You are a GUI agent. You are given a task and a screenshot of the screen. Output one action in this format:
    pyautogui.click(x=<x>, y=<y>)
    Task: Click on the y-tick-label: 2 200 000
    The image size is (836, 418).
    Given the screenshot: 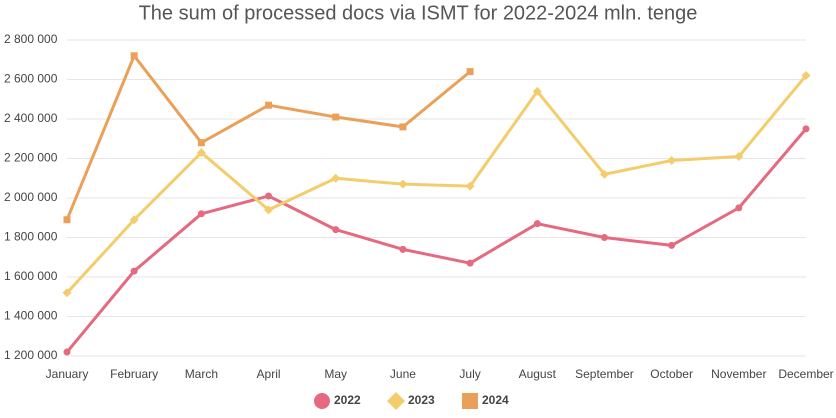 What is the action you would take?
    pyautogui.click(x=31, y=158)
    